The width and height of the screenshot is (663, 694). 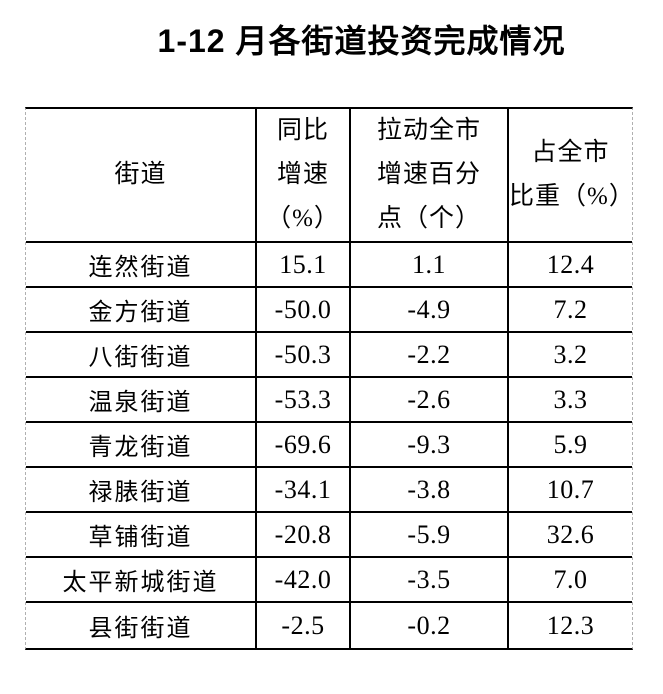 I want to click on cell-street-name: 青龙街道, so click(x=141, y=445).